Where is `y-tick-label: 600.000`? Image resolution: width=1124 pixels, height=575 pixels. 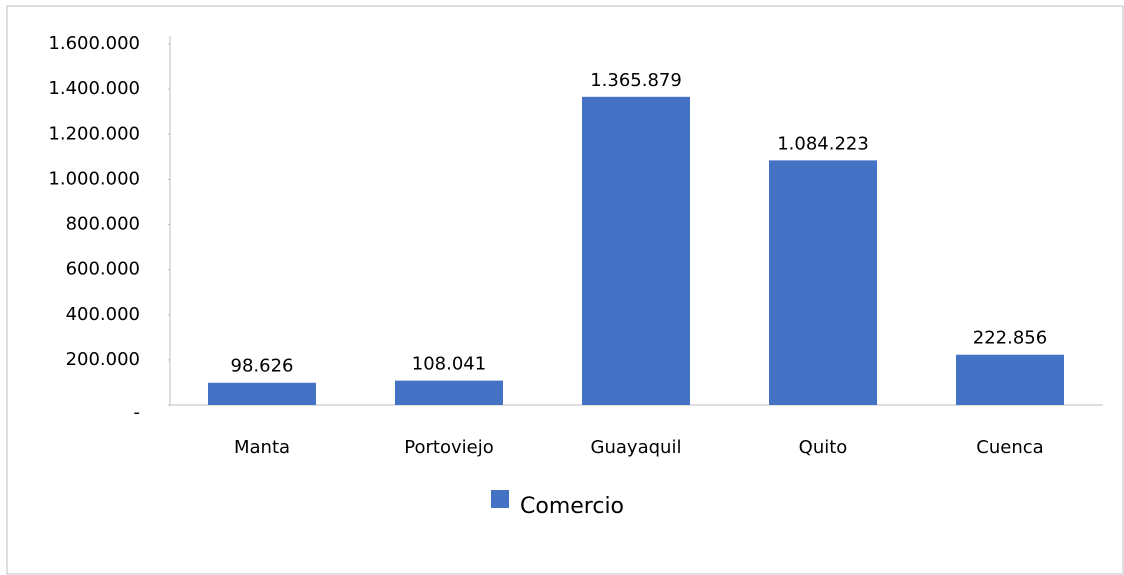 y-tick-label: 600.000 is located at coordinates (103, 269).